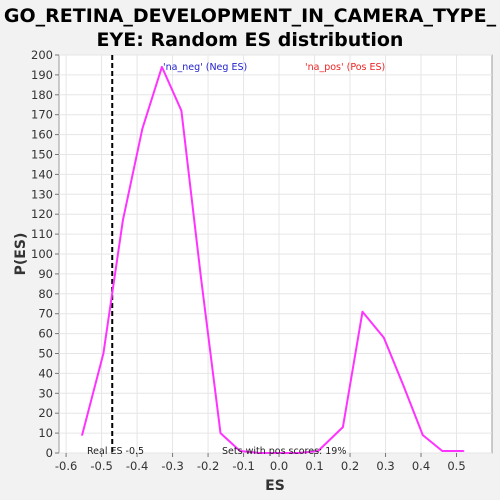 The width and height of the screenshot is (500, 500). I want to click on y-tick-label: 100, so click(42, 254).